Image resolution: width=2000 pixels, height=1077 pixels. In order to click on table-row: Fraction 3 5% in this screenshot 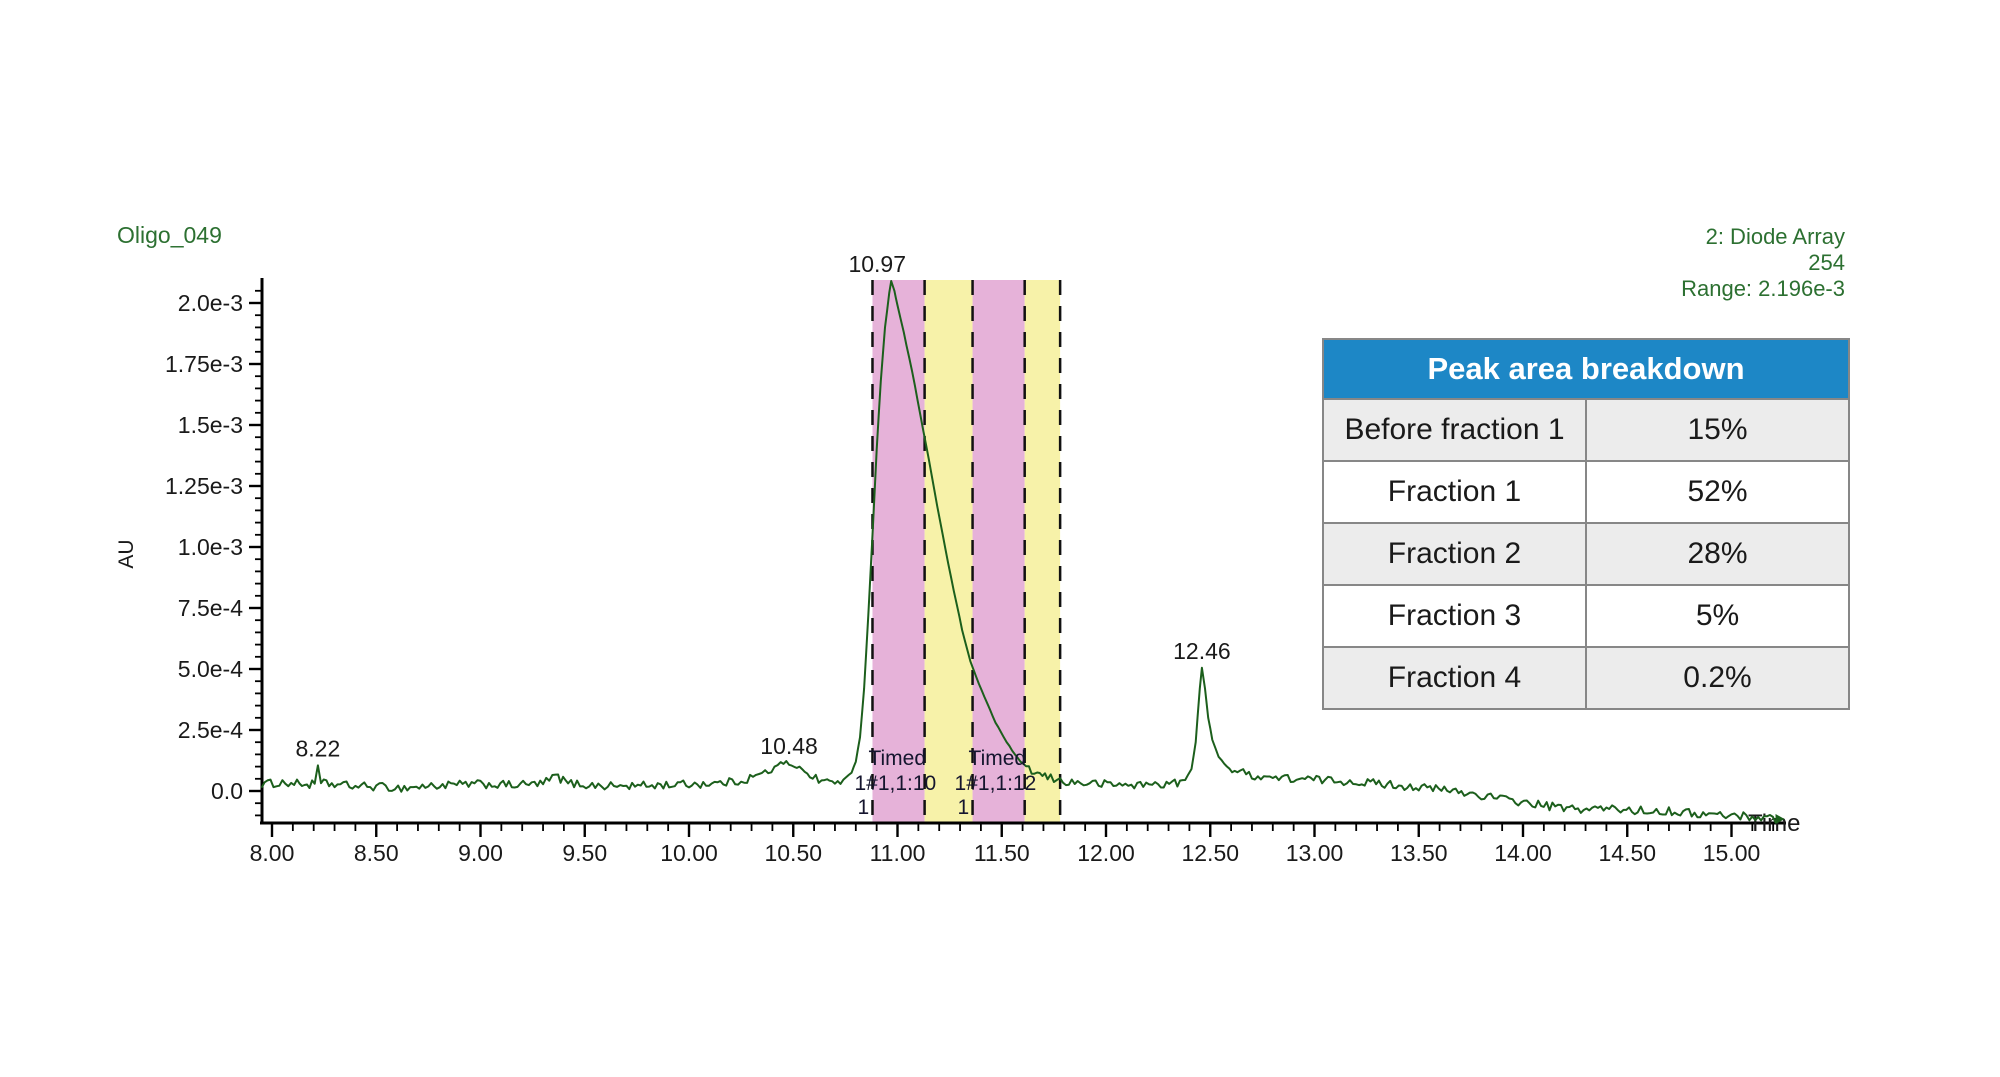, I will do `click(1586, 616)`.